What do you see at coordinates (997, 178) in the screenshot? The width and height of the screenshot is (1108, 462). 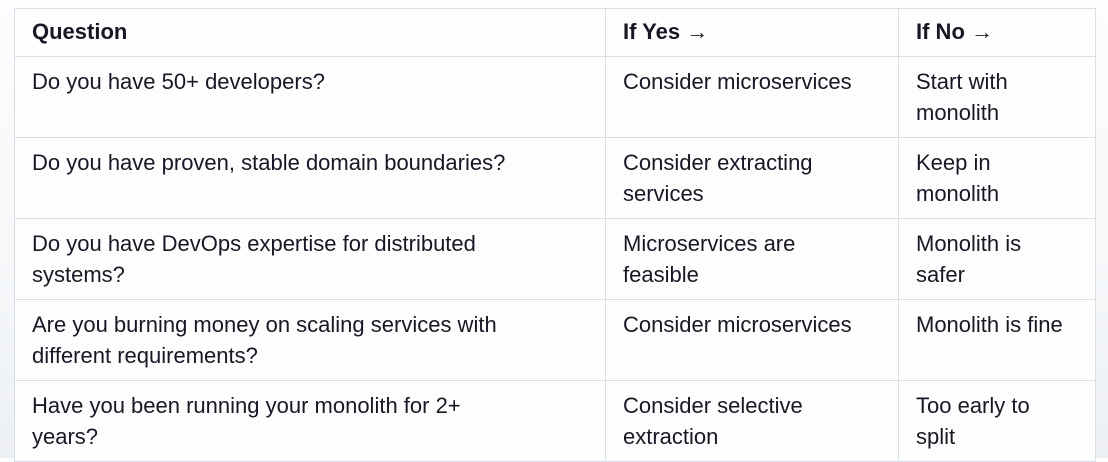 I see `if-no-cell: Keep in monolith` at bounding box center [997, 178].